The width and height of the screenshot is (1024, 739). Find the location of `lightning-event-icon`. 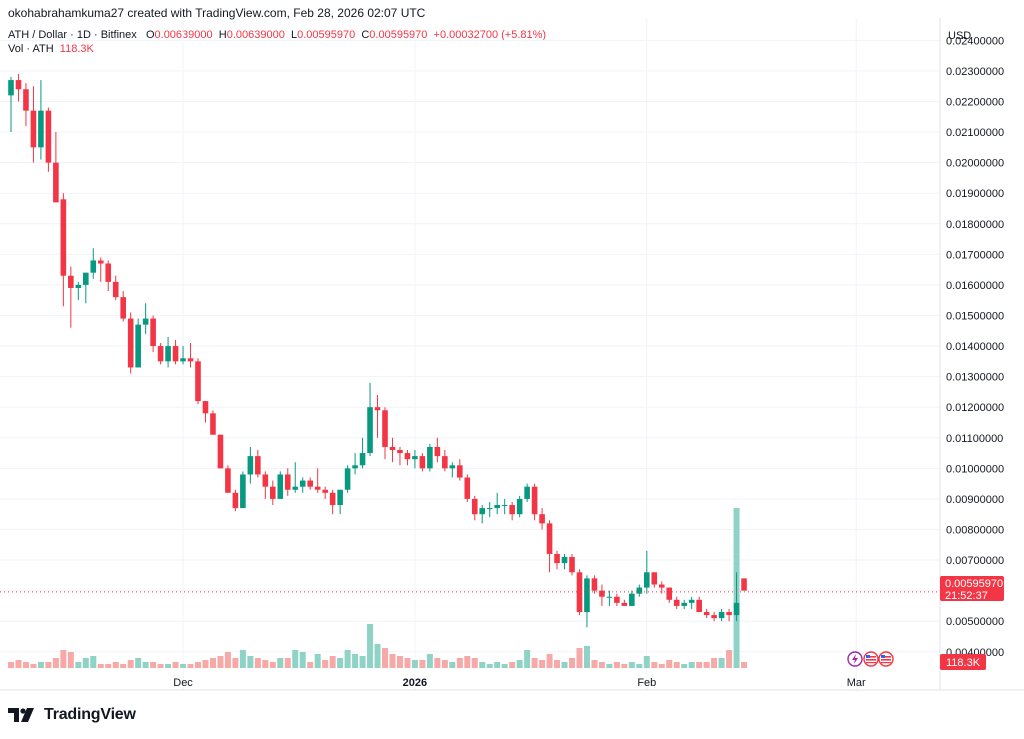

lightning-event-icon is located at coordinates (855, 659).